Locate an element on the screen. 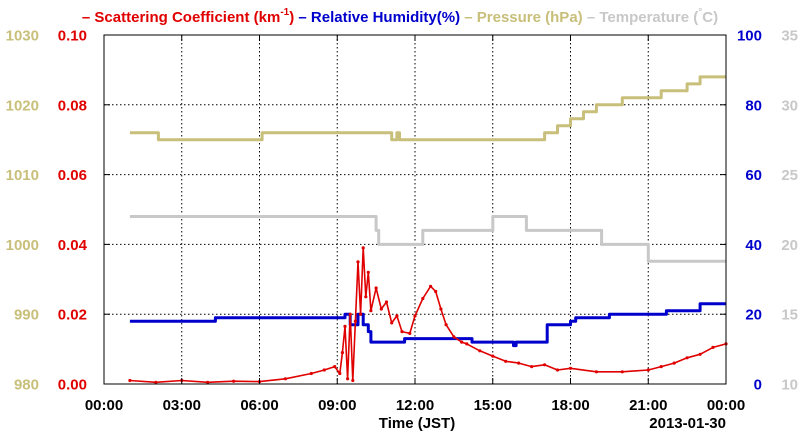  series-humidity is located at coordinates (427, 325).